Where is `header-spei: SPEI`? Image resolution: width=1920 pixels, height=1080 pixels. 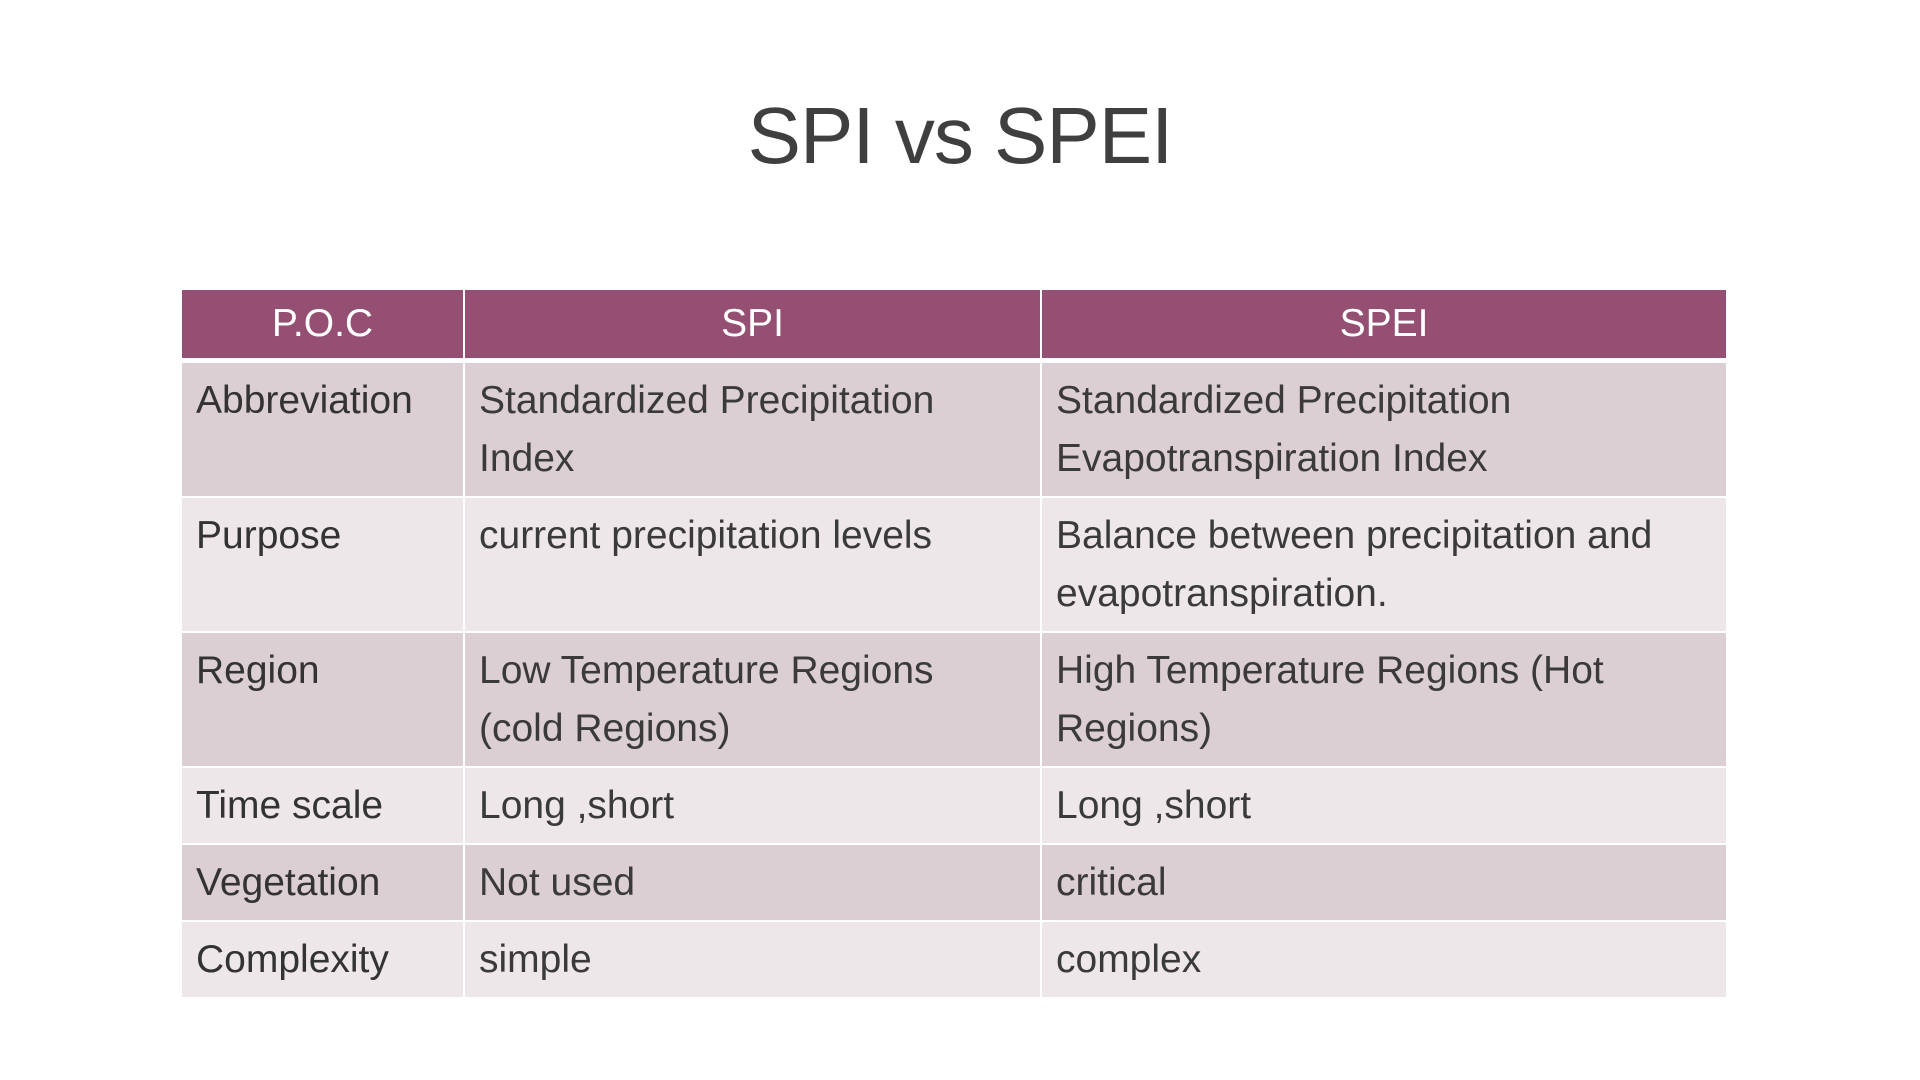
header-spei: SPEI is located at coordinates (1383, 326).